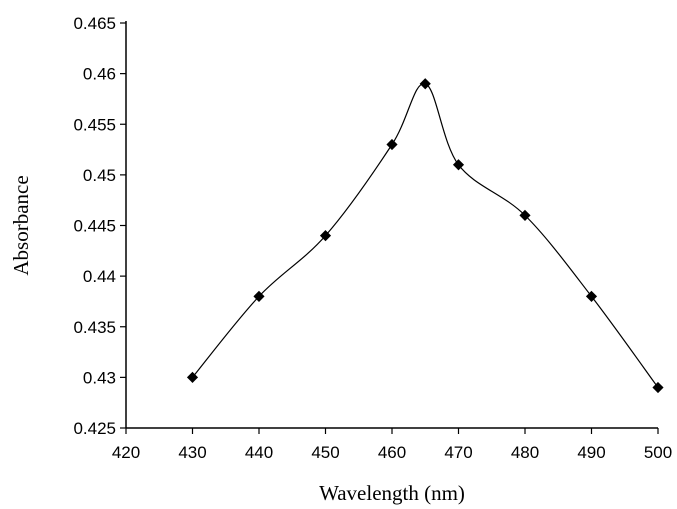 The width and height of the screenshot is (677, 509). I want to click on x-tick-label: 470, so click(458, 452).